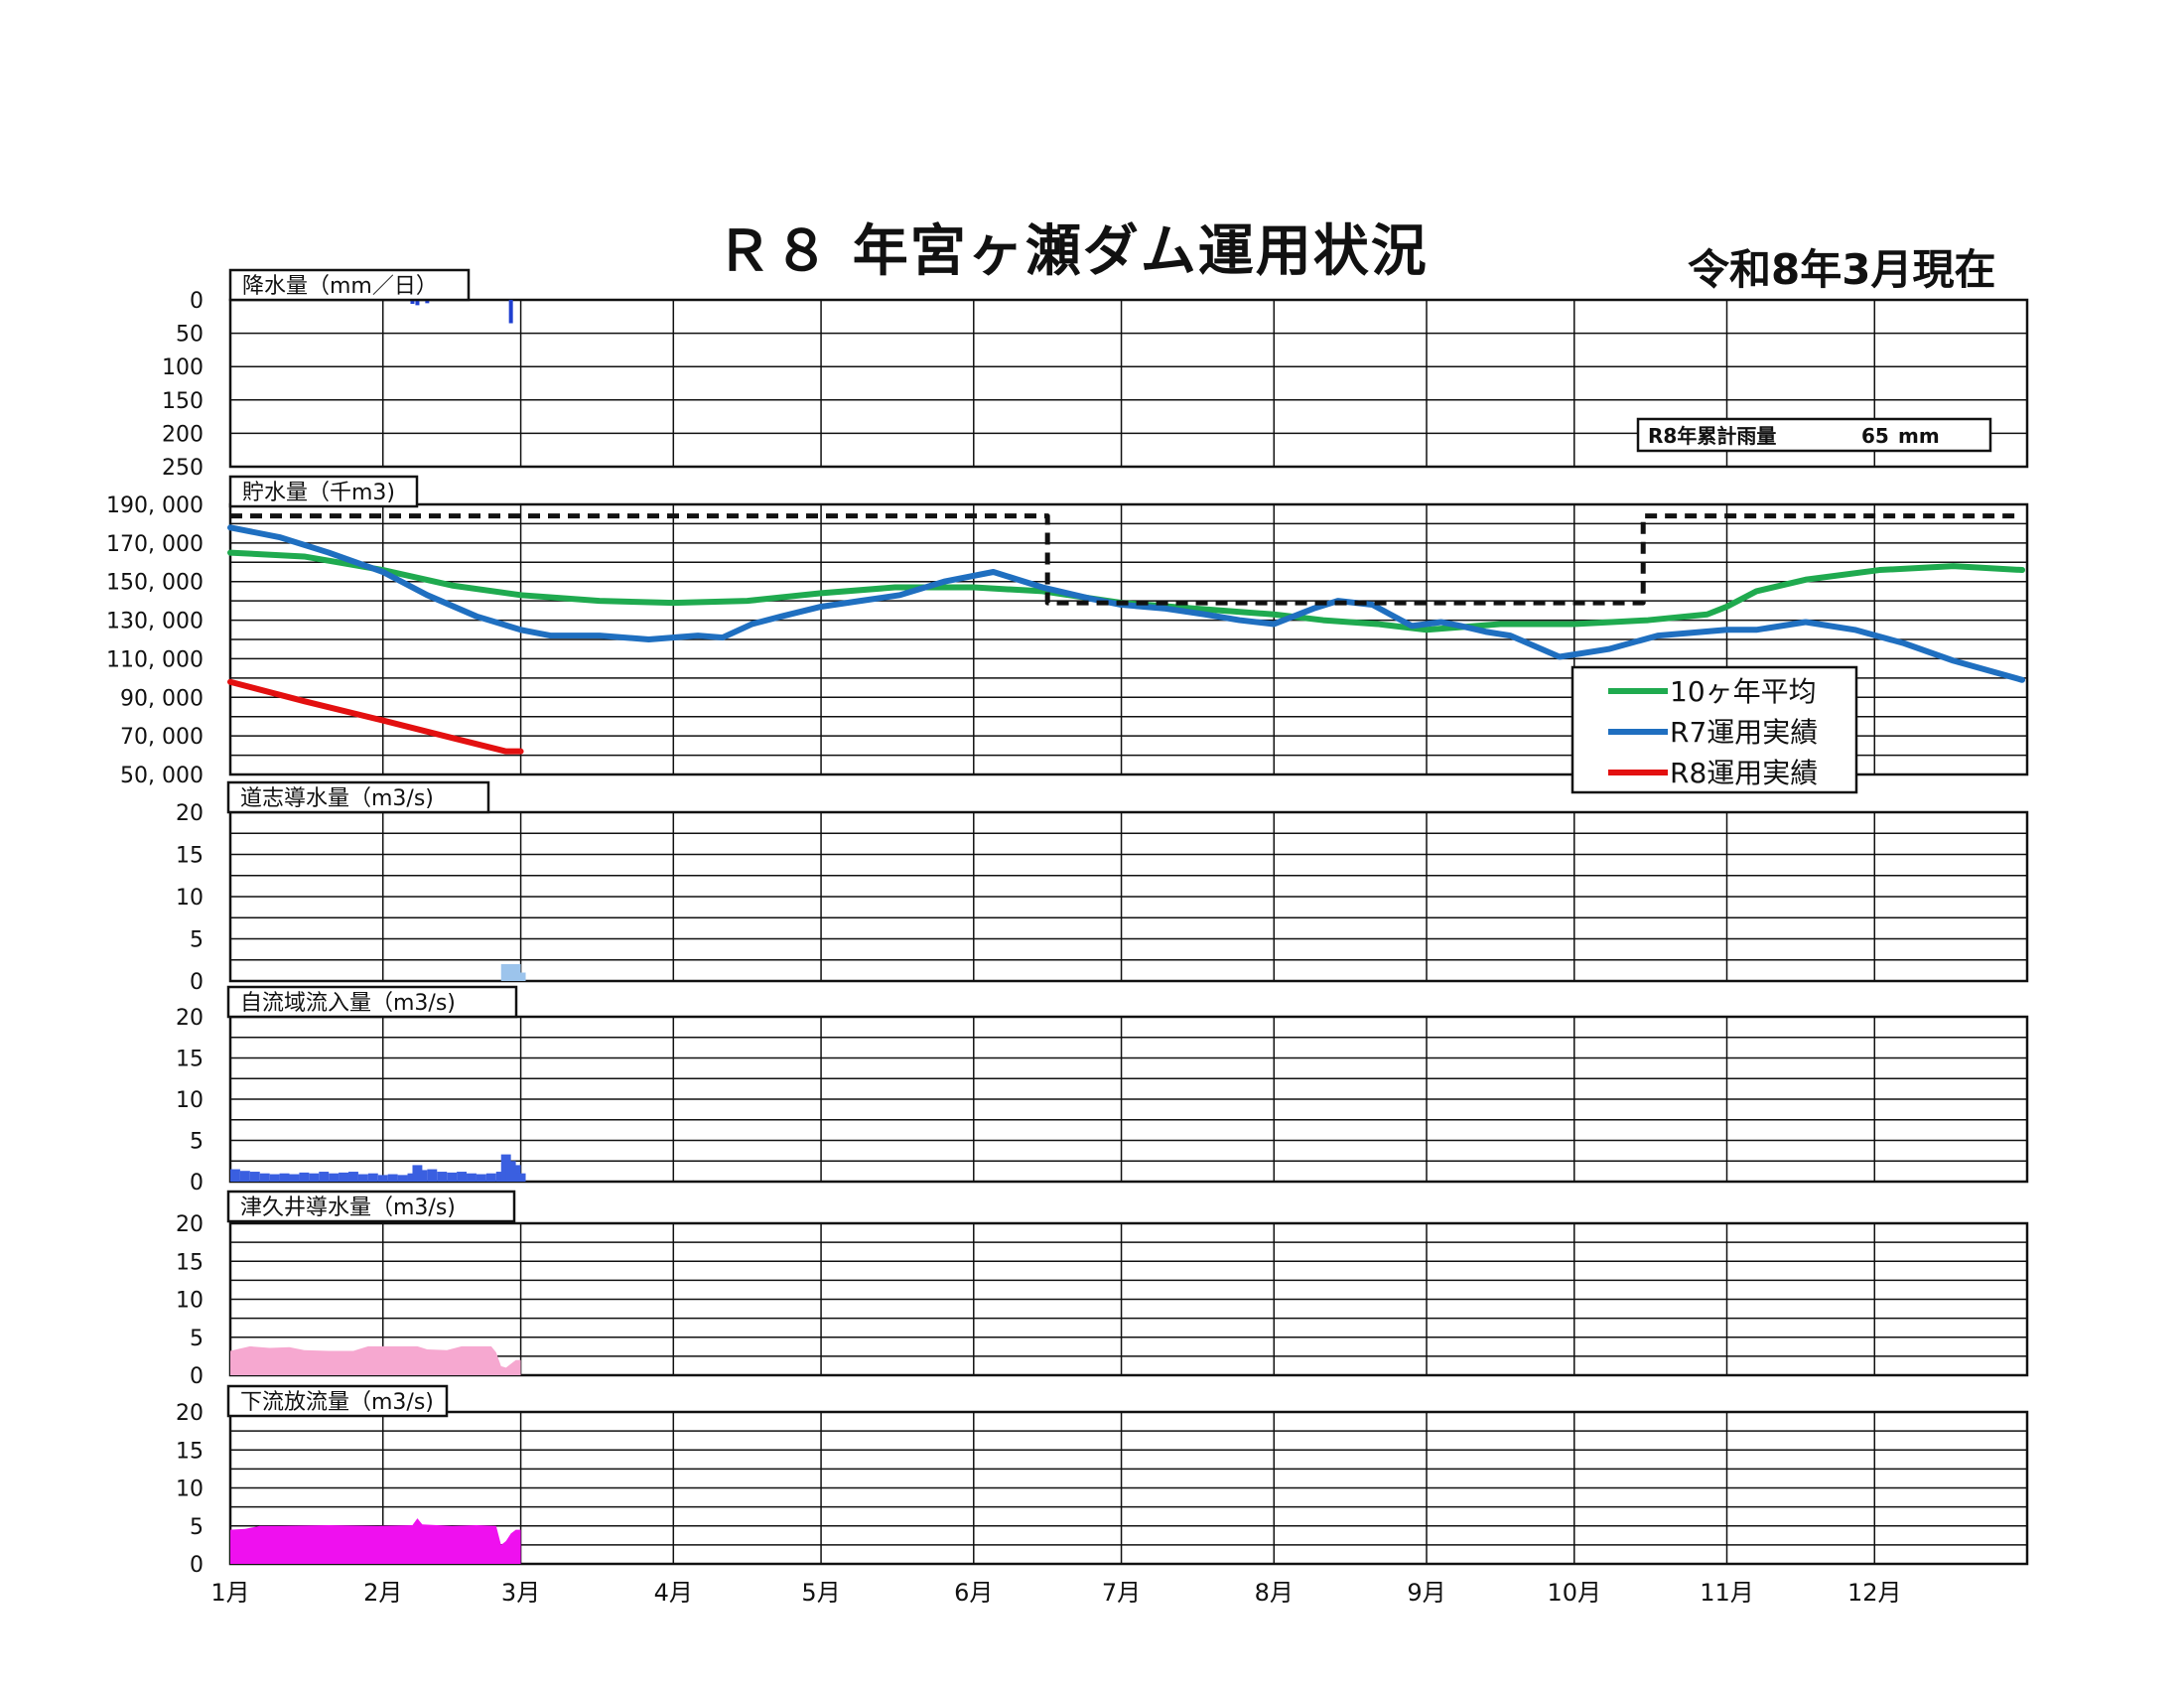  I want to click on cumulative-rain-box: R8年累計雨量 65 mm, so click(1814, 435).